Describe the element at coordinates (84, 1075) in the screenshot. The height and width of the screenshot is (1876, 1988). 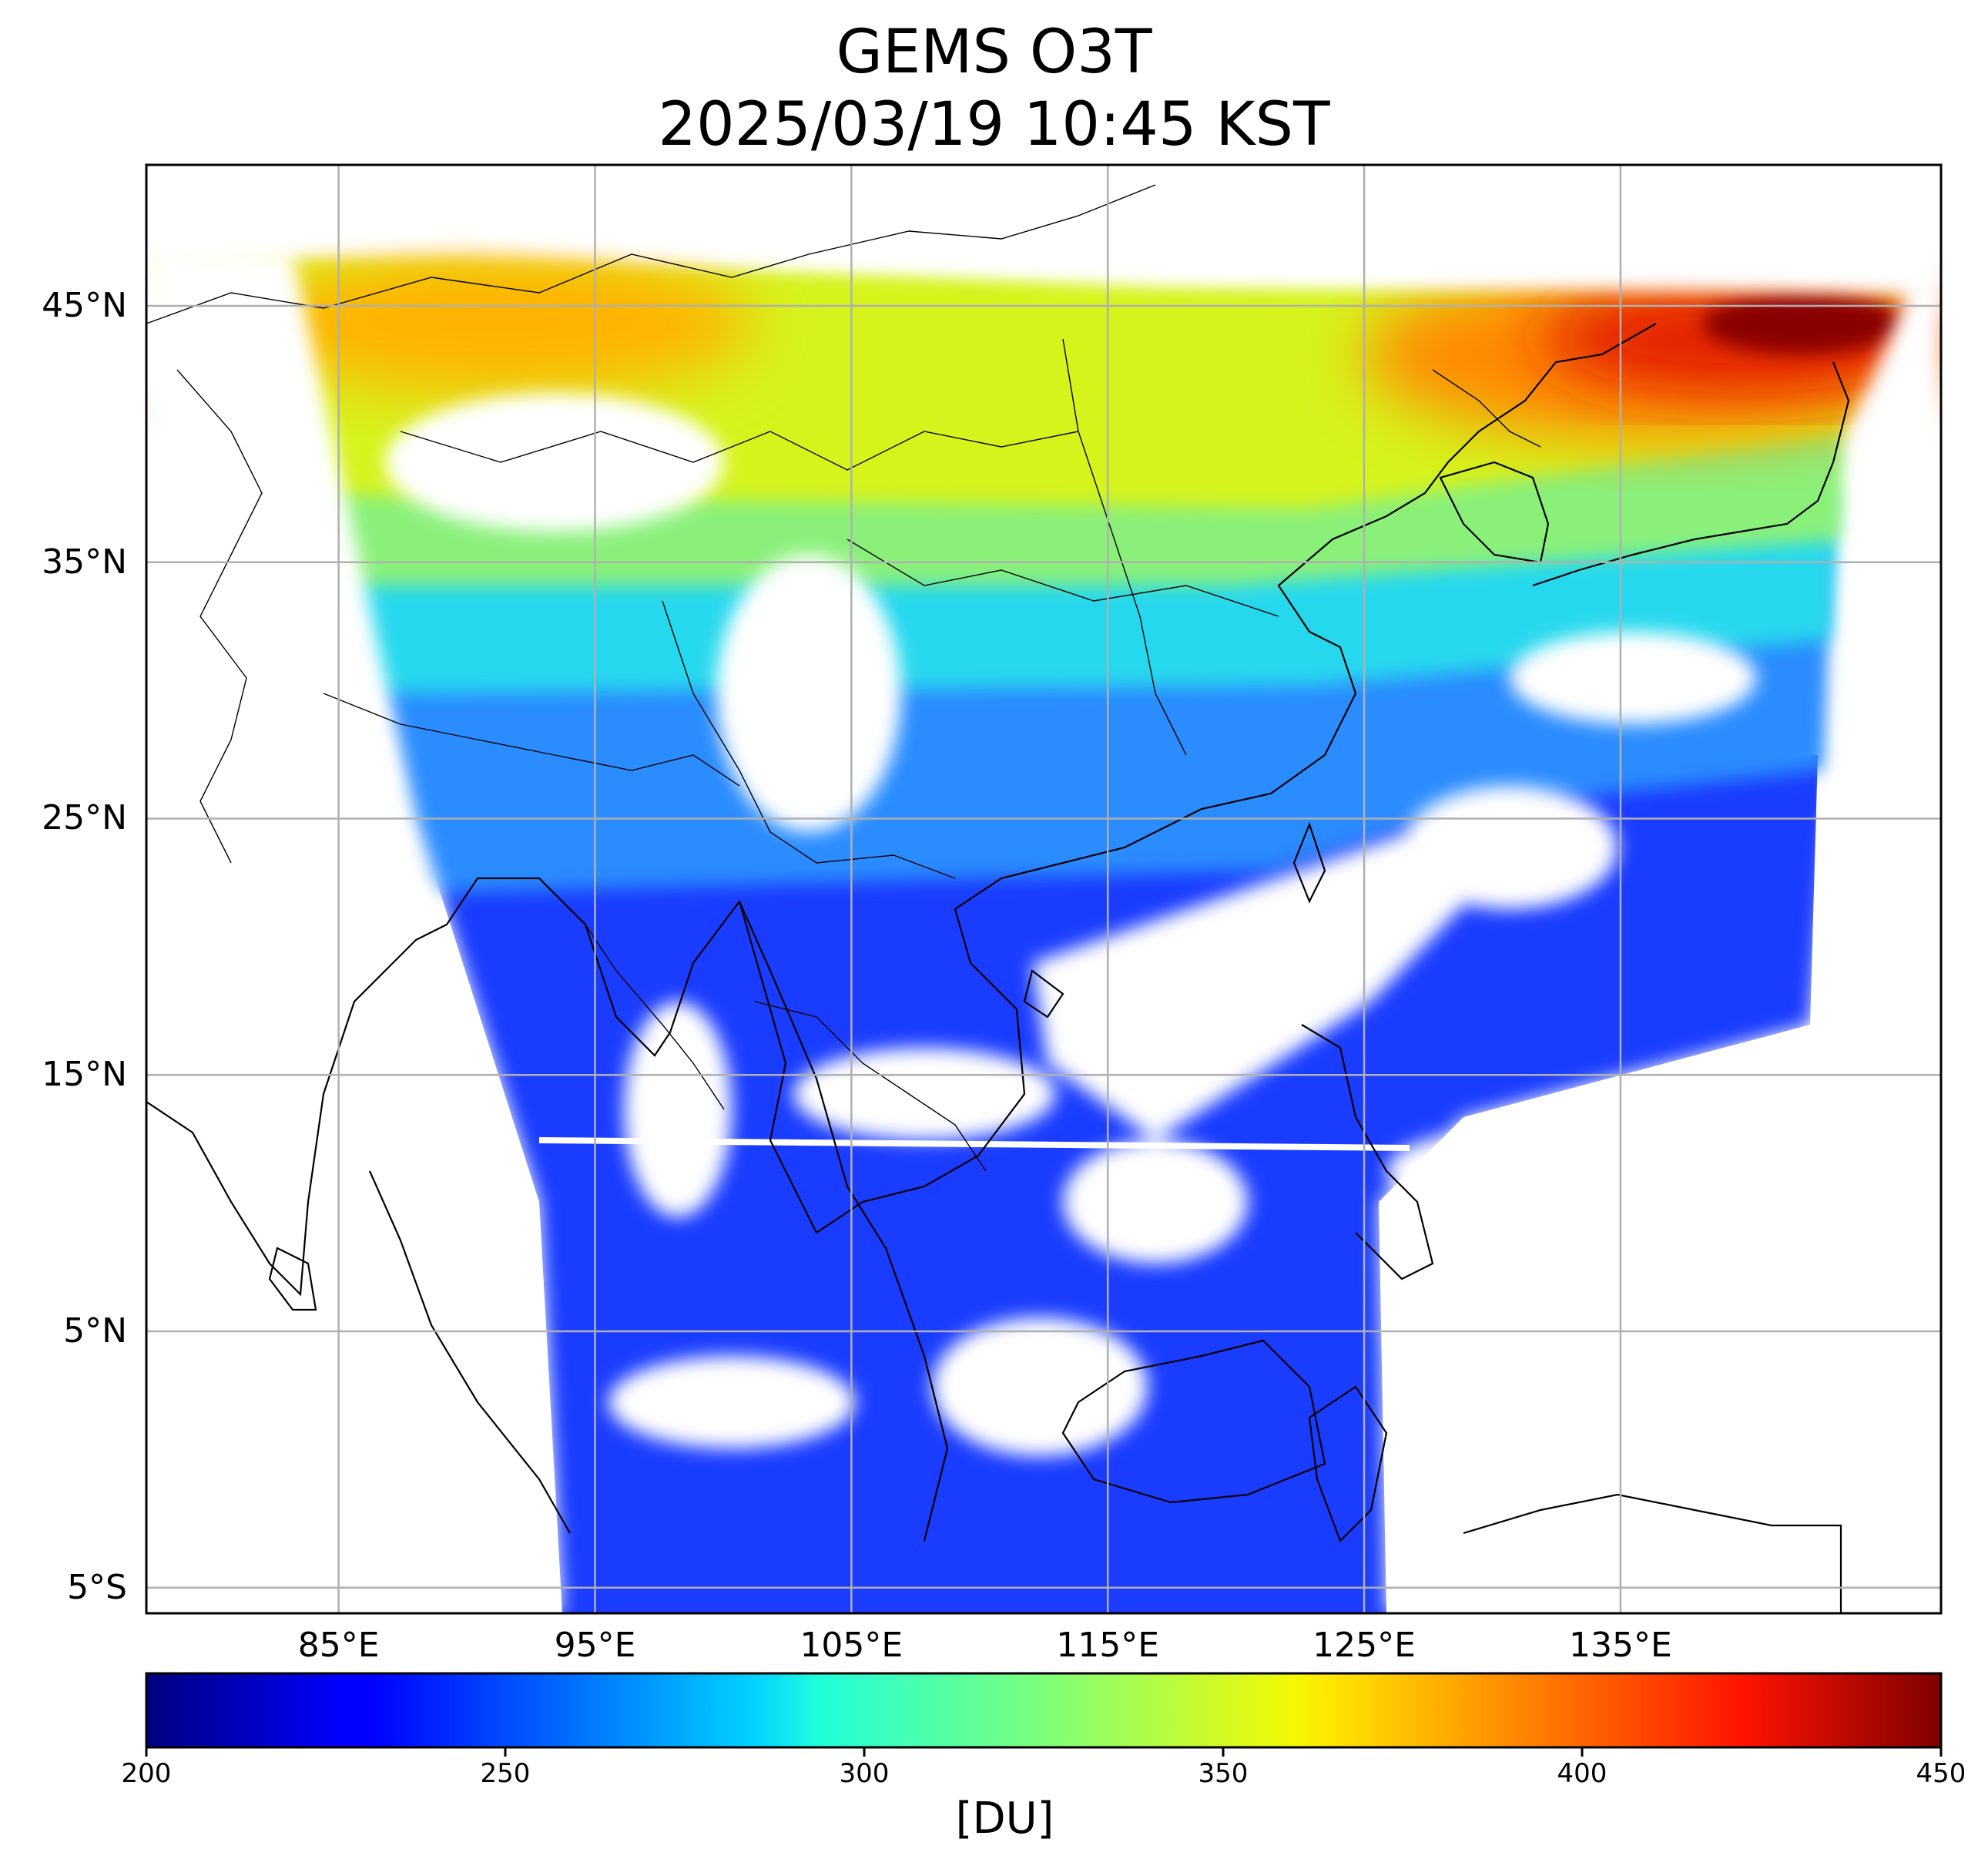
I see `lat-tick-15n: 15°N` at that location.